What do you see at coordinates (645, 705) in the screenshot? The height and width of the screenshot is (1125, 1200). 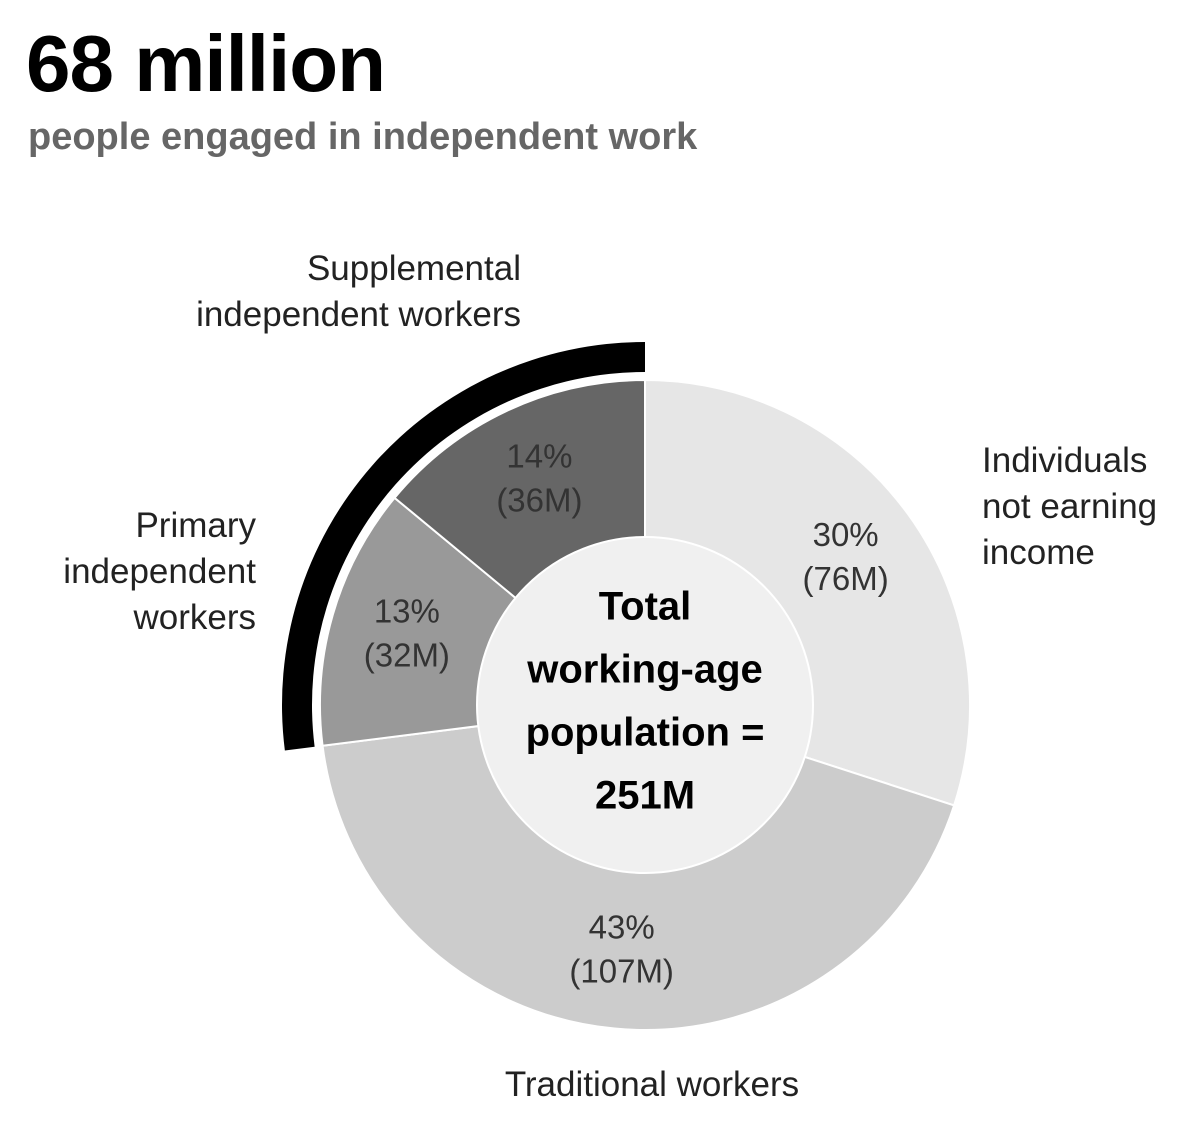 I see `center-circle` at bounding box center [645, 705].